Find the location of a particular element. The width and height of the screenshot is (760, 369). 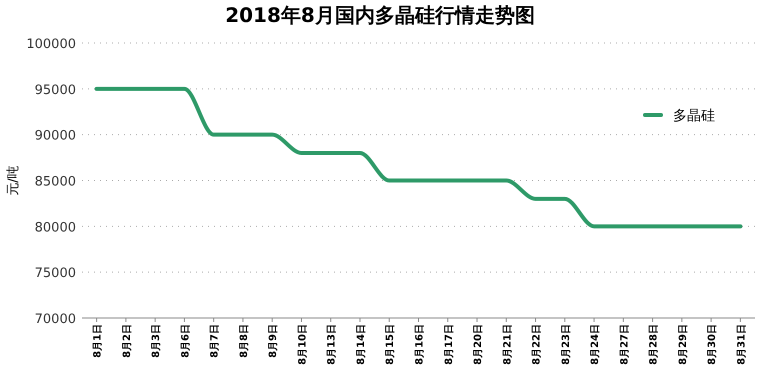

x-tick-label: 8月20日 is located at coordinates (478, 344).